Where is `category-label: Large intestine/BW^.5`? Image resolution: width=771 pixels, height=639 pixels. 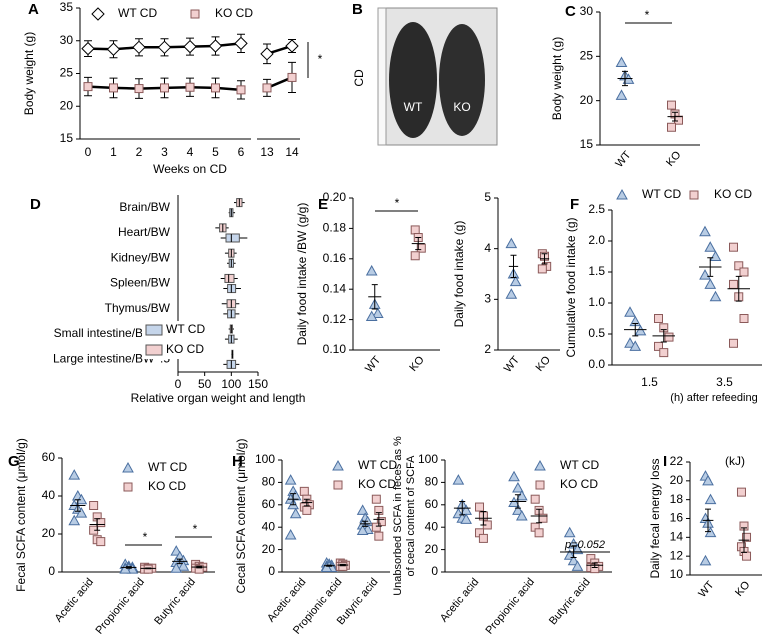 category-label: Large intestine/BW^.5 is located at coordinates (111, 359).